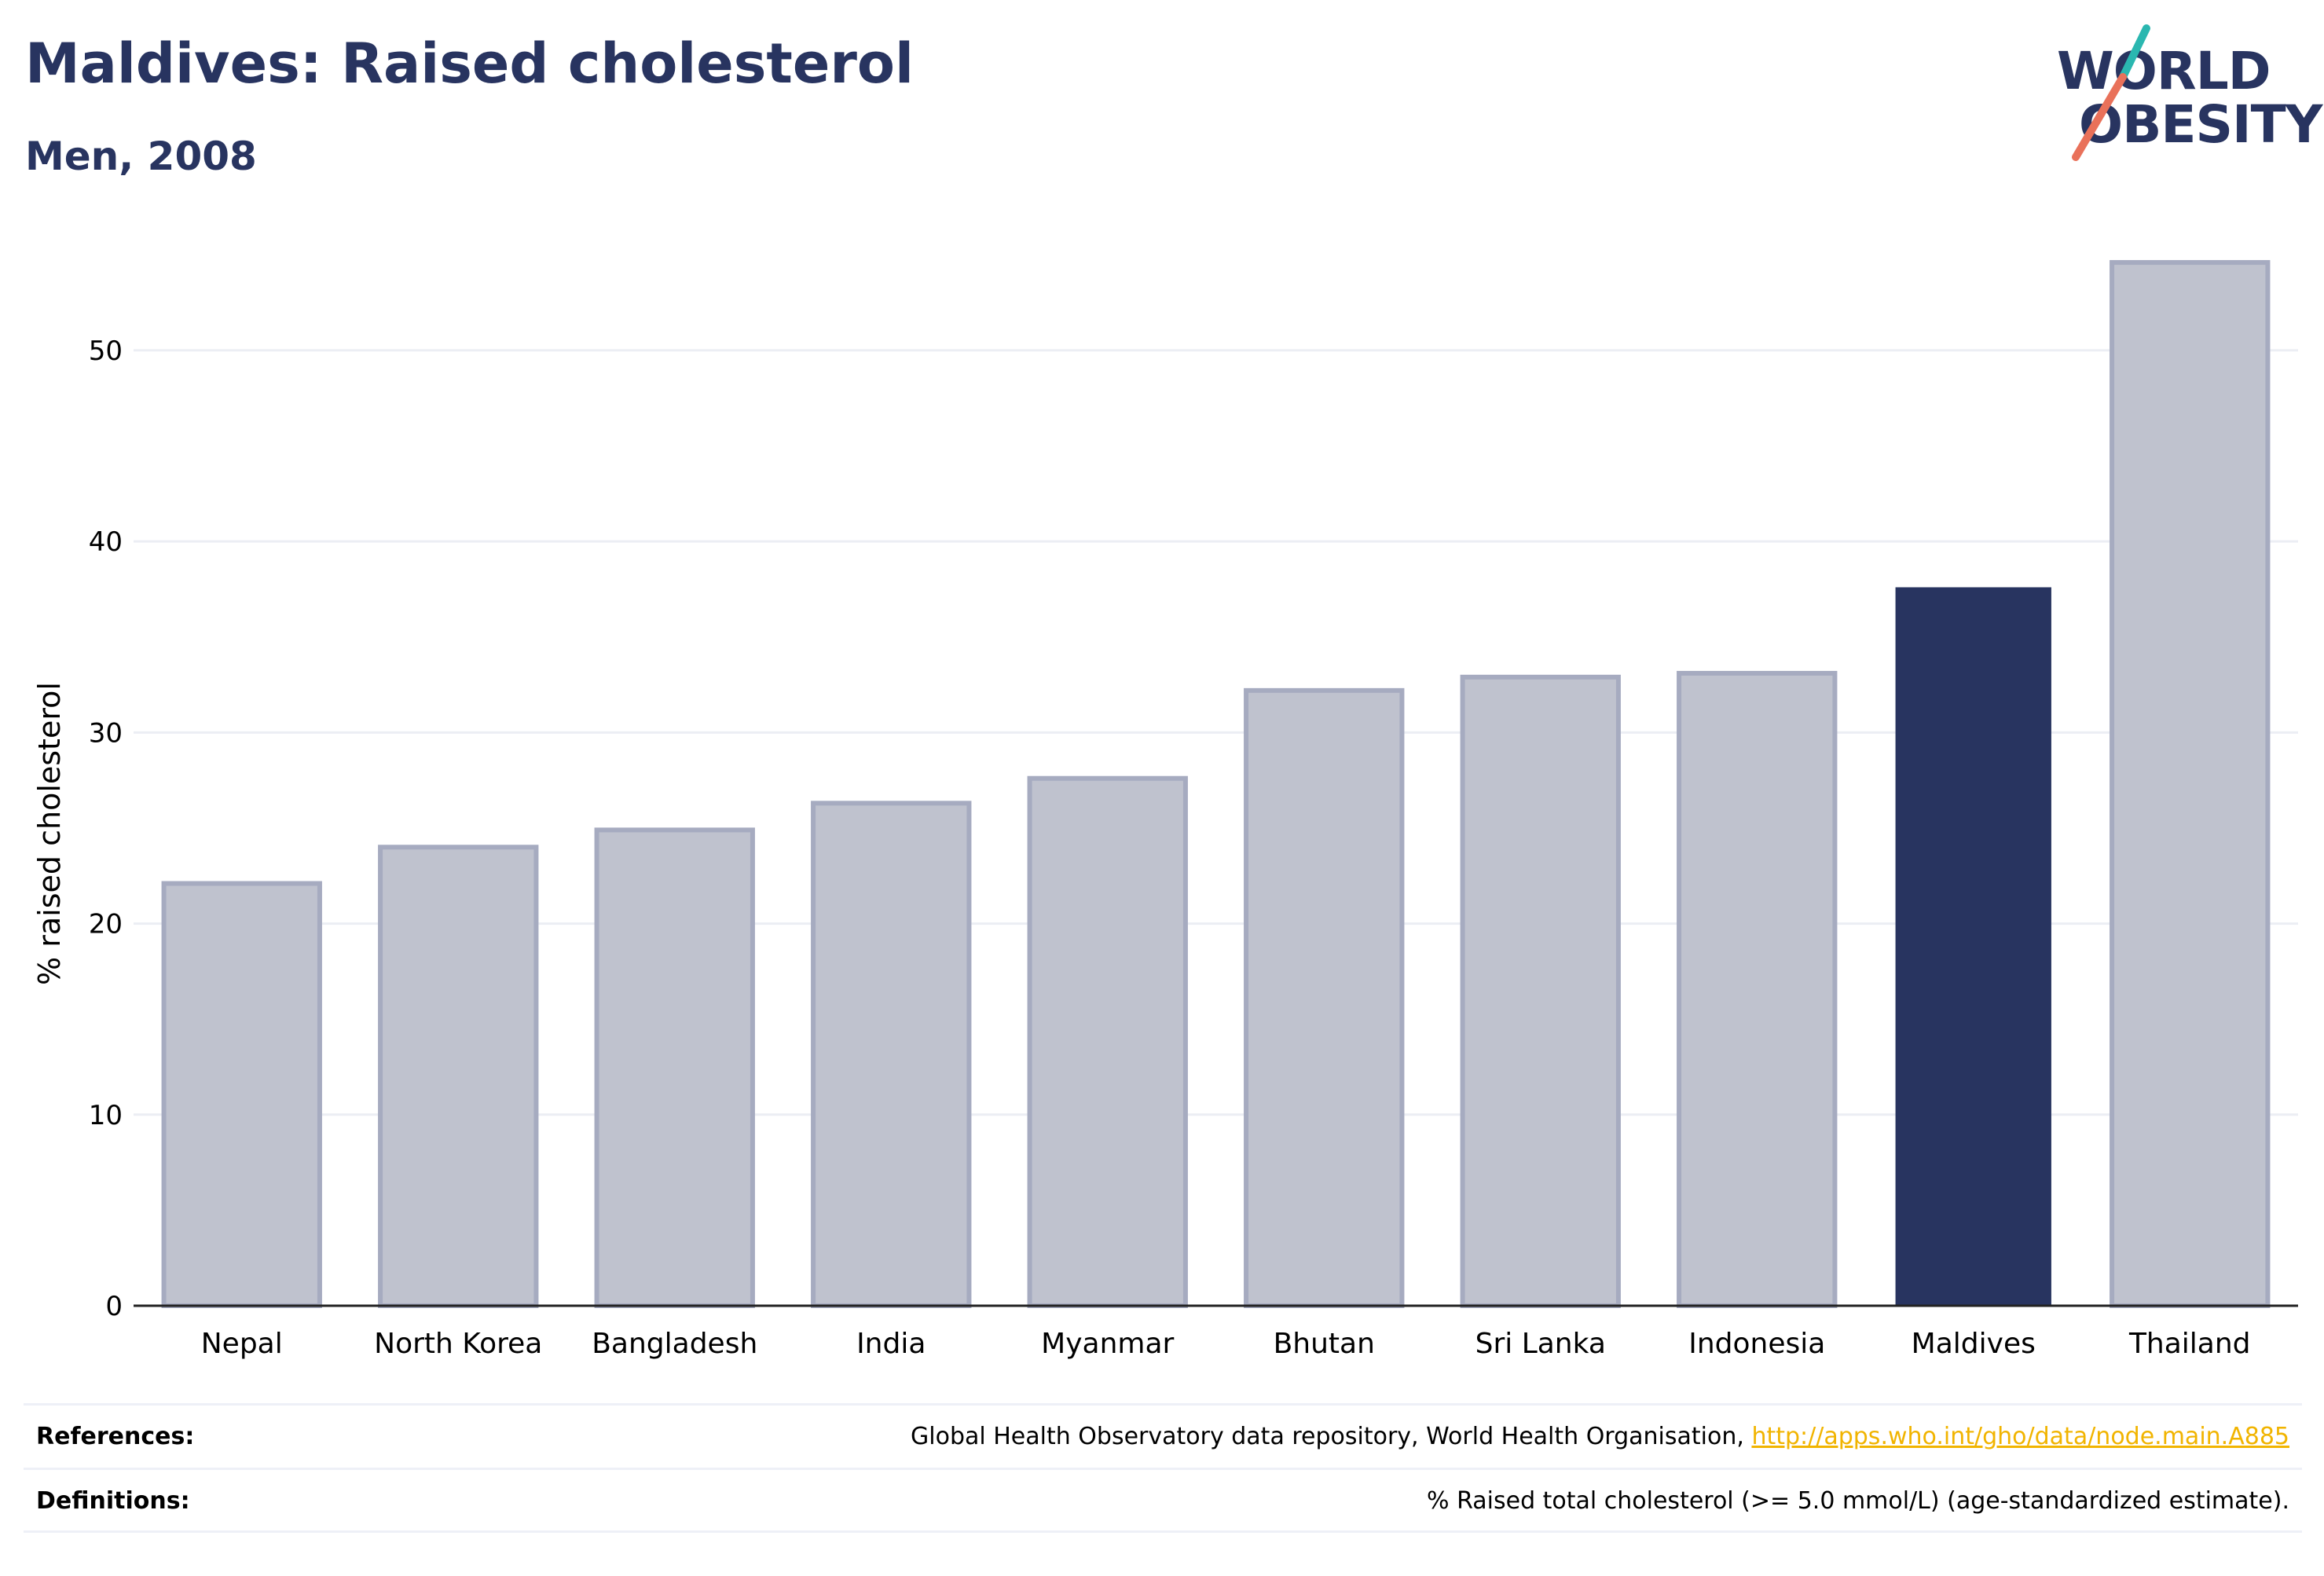 This screenshot has width=2324, height=1576. Describe the element at coordinates (242, 1344) in the screenshot. I see `x-tick-label: Nepal` at that location.